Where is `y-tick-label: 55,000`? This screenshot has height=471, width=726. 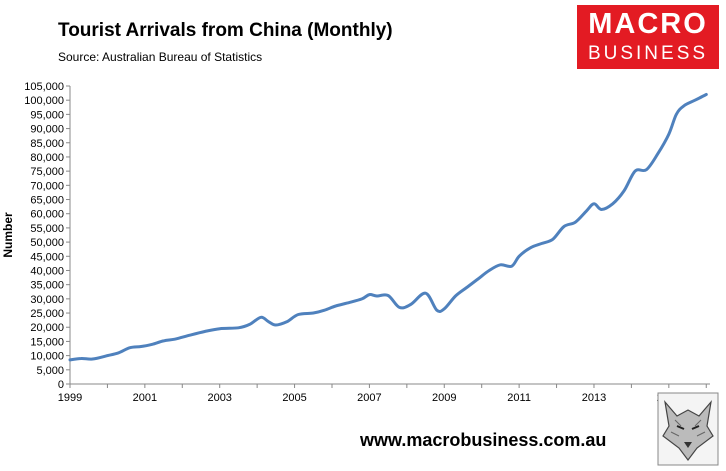 y-tick-label: 55,000 is located at coordinates (47, 229).